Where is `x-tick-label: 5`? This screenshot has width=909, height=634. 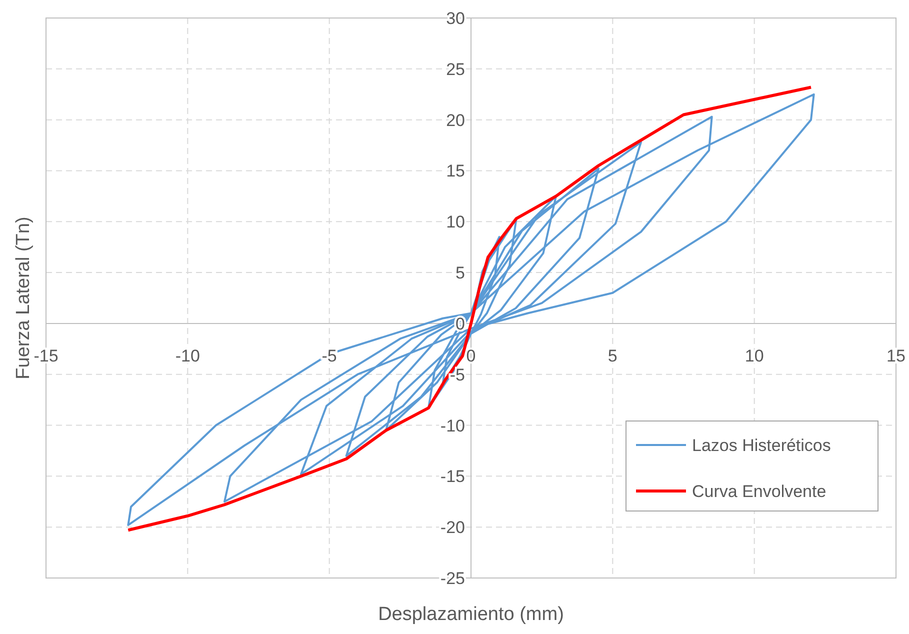 x-tick-label: 5 is located at coordinates (613, 356).